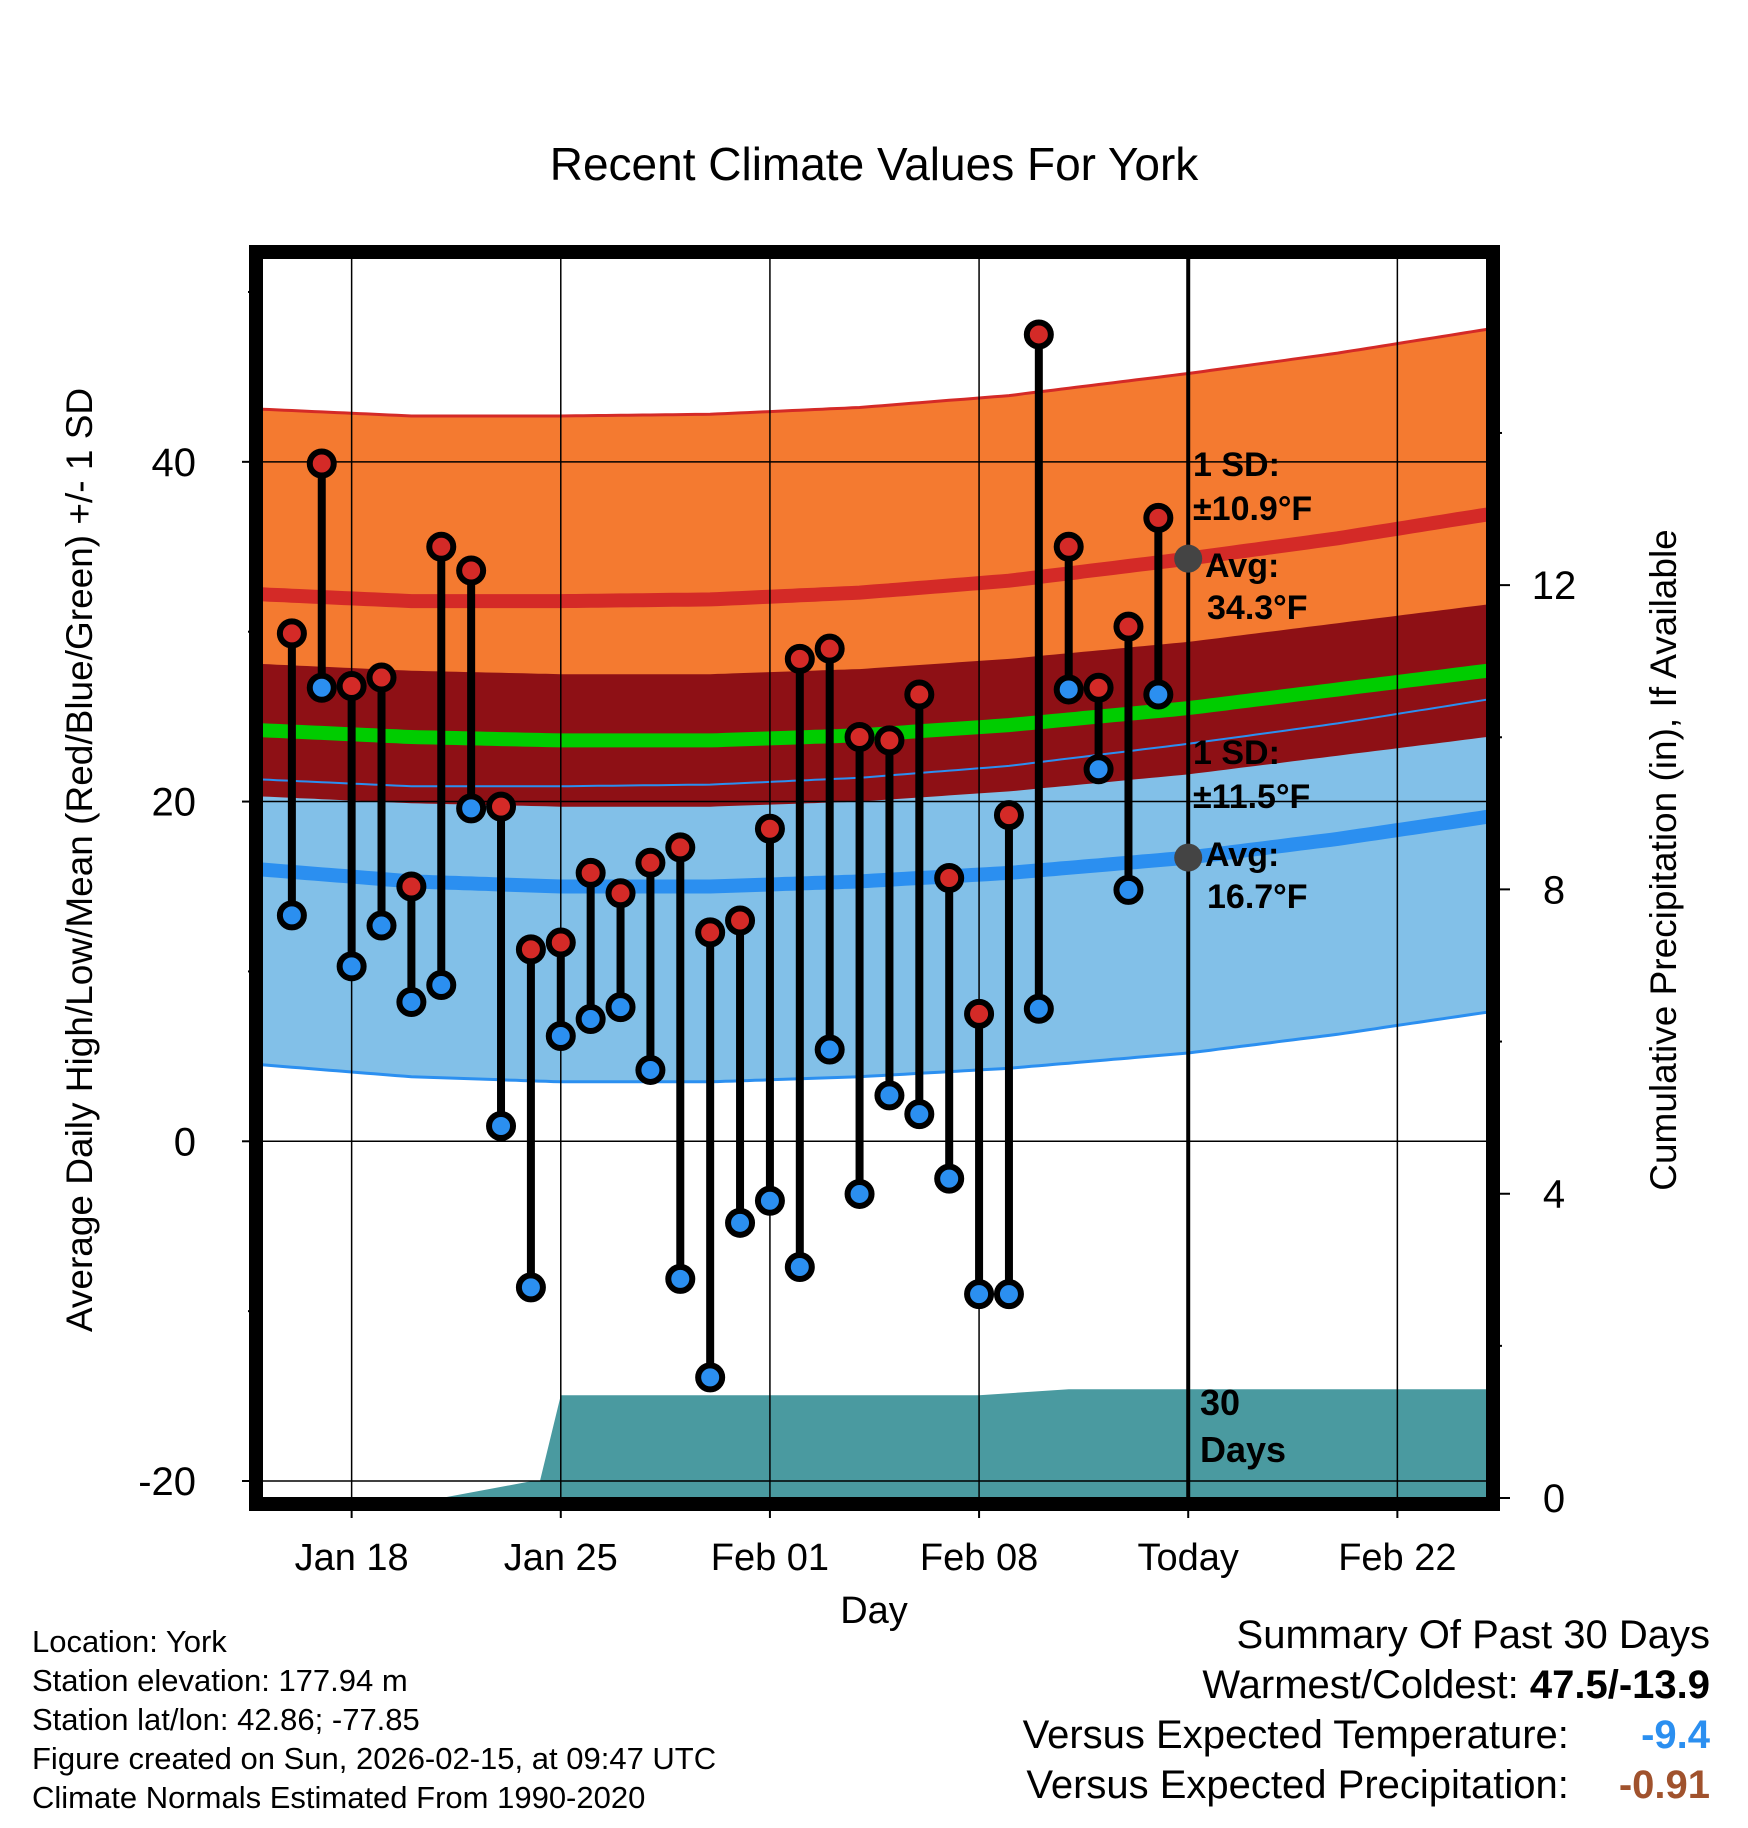  I want to click on high-sd-value: ±10.9°F, so click(1252, 509).